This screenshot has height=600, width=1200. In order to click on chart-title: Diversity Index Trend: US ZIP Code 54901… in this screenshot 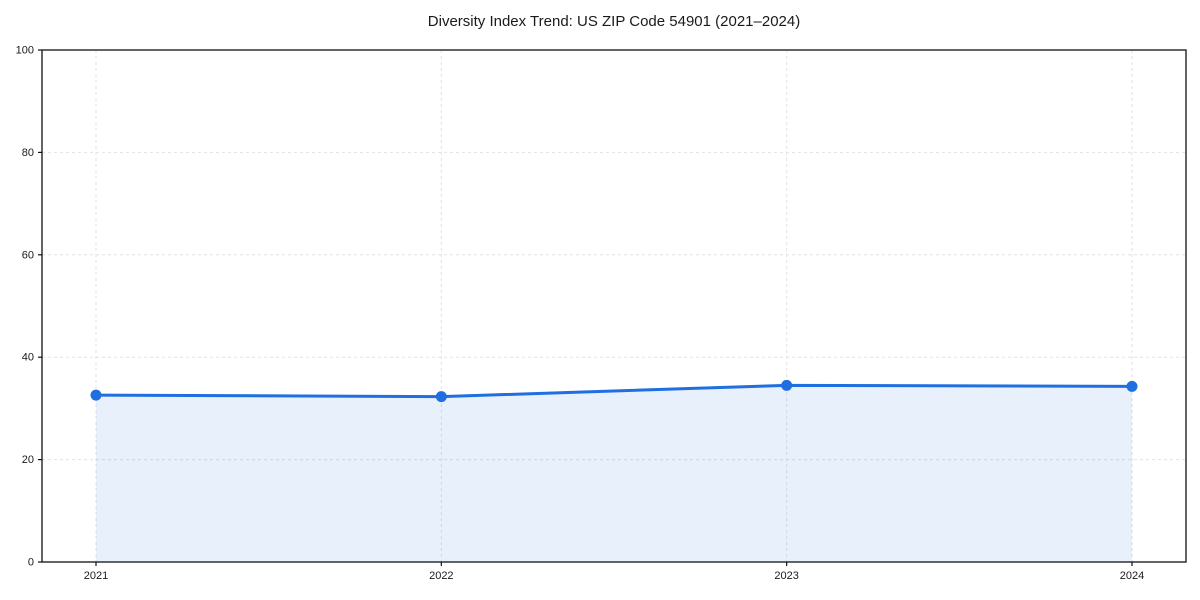, I will do `click(614, 21)`.